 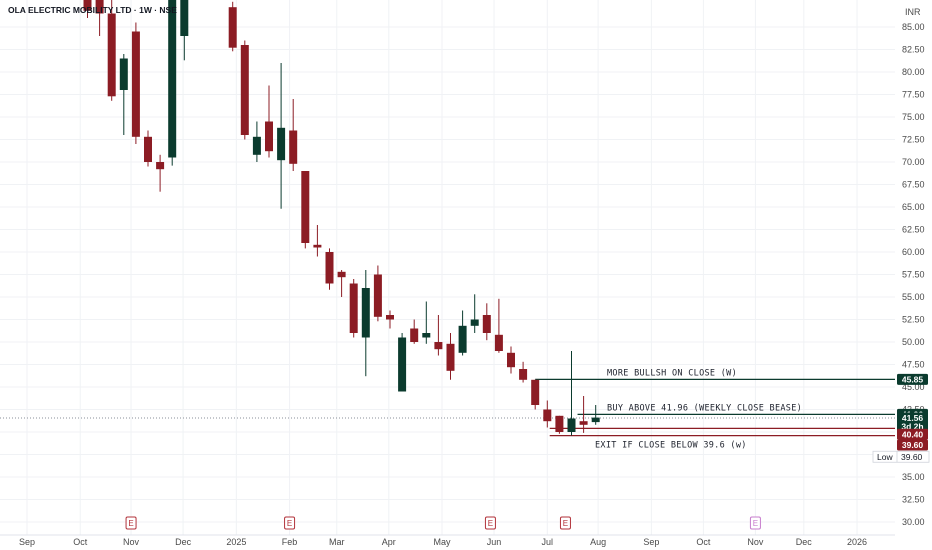 I want to click on price-tag-text: 45.85, so click(x=913, y=379).